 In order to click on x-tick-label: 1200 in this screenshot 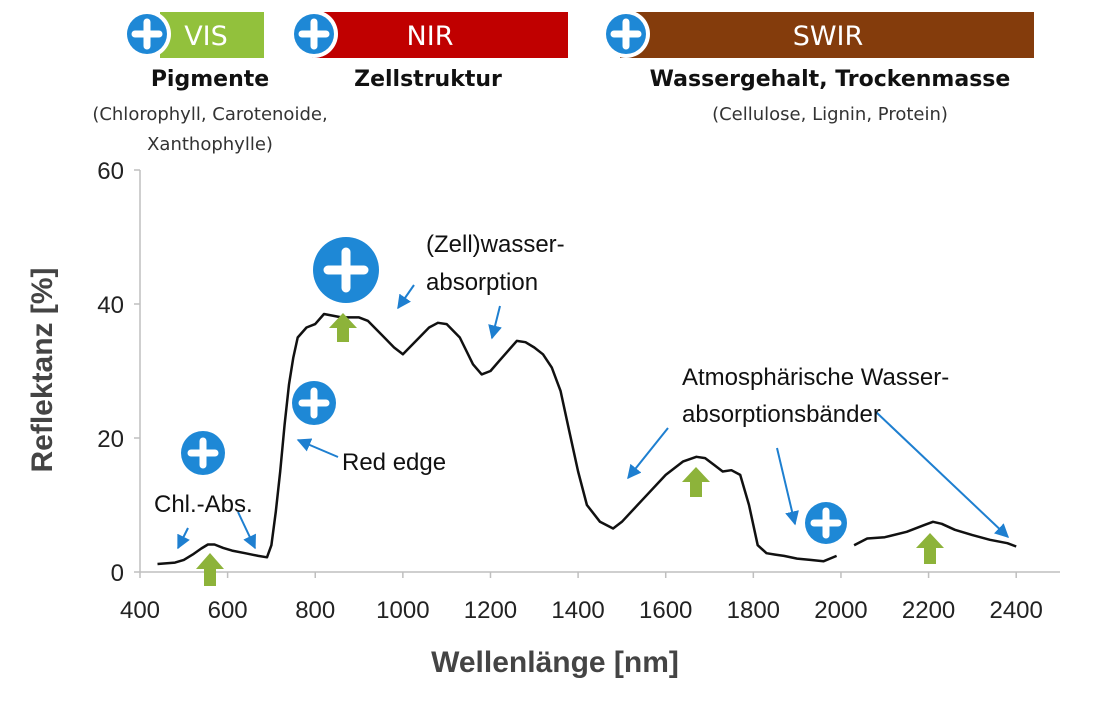, I will do `click(490, 610)`.